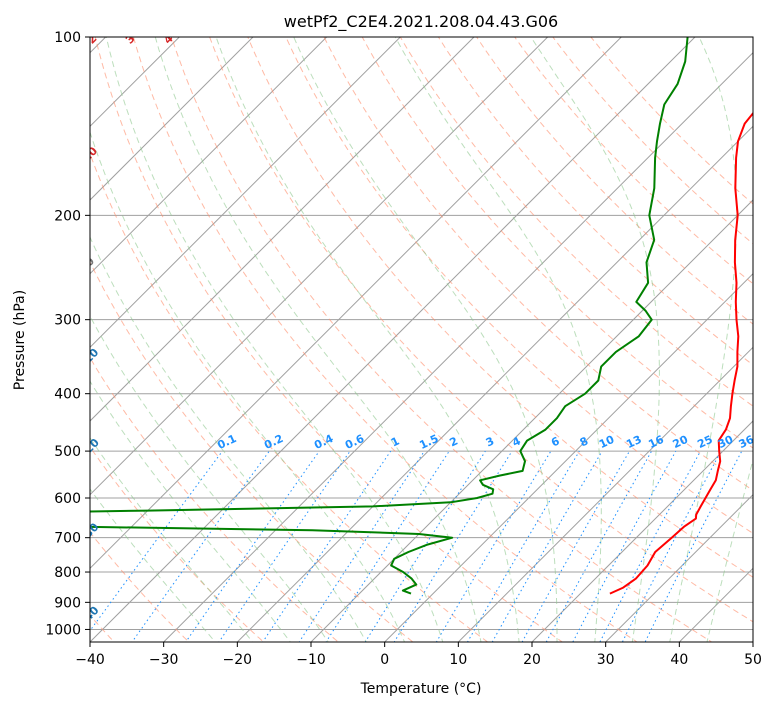 Image resolution: width=775 pixels, height=708 pixels. What do you see at coordinates (606, 660) in the screenshot?
I see `x-tick-label: 30` at bounding box center [606, 660].